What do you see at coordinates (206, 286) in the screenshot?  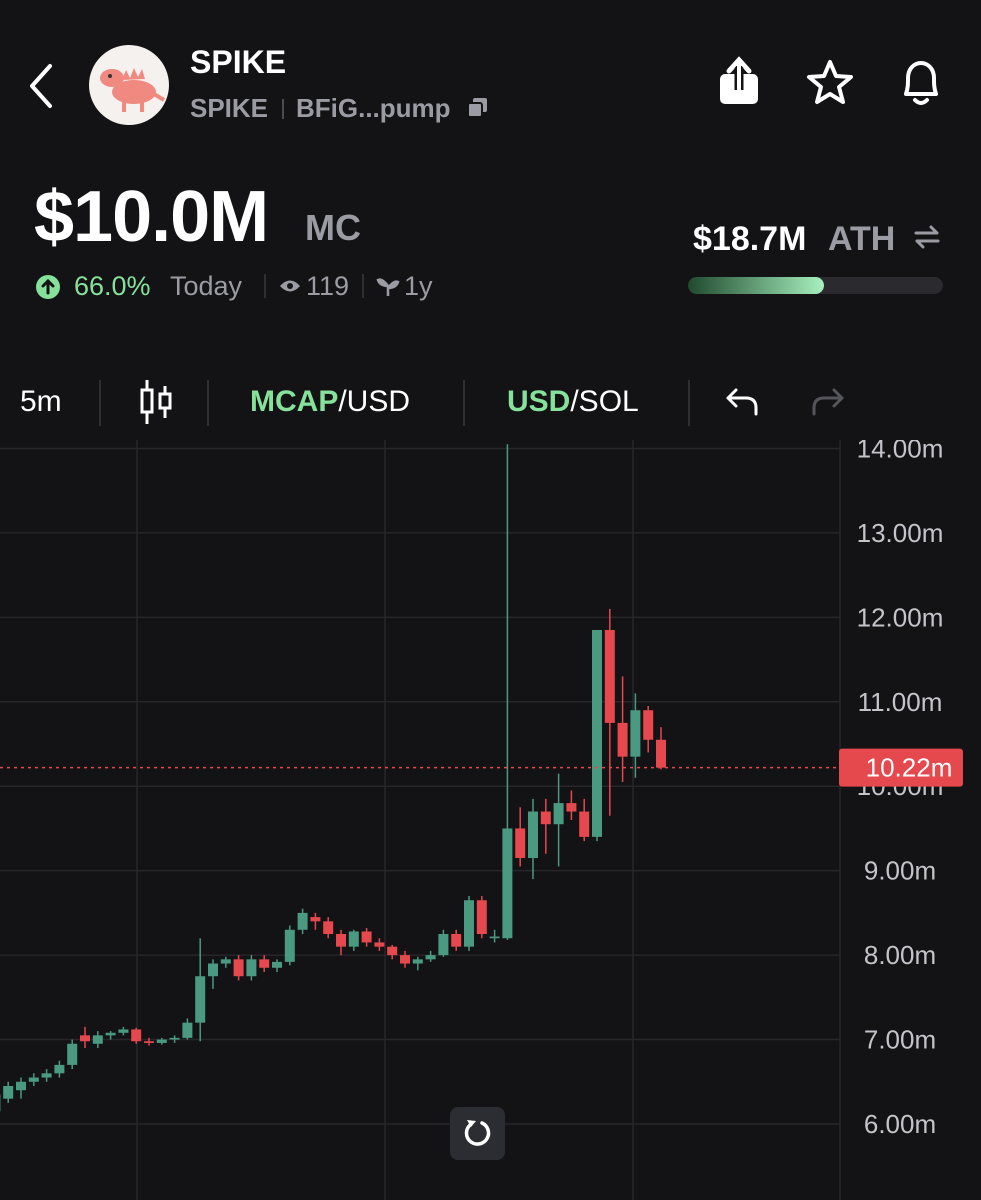 I see `change-period: Today` at bounding box center [206, 286].